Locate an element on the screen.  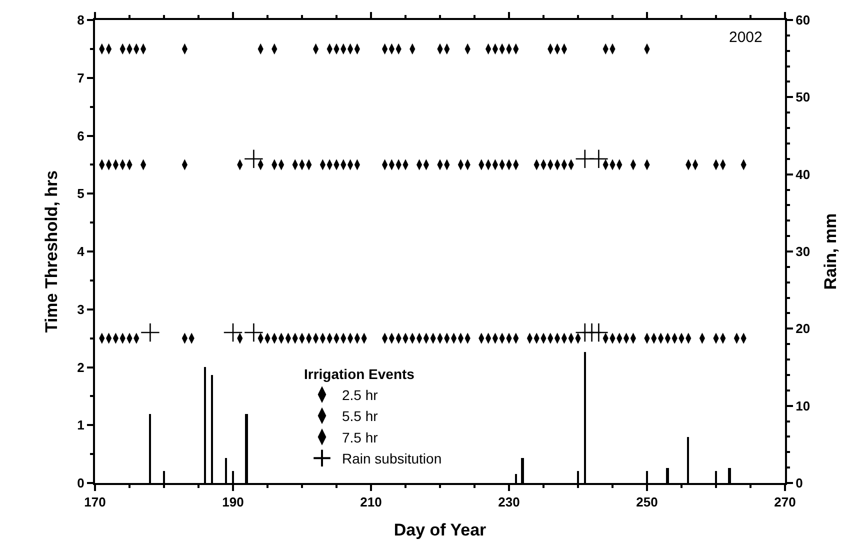
y2-axis-title: Rain, mm is located at coordinates (830, 251).